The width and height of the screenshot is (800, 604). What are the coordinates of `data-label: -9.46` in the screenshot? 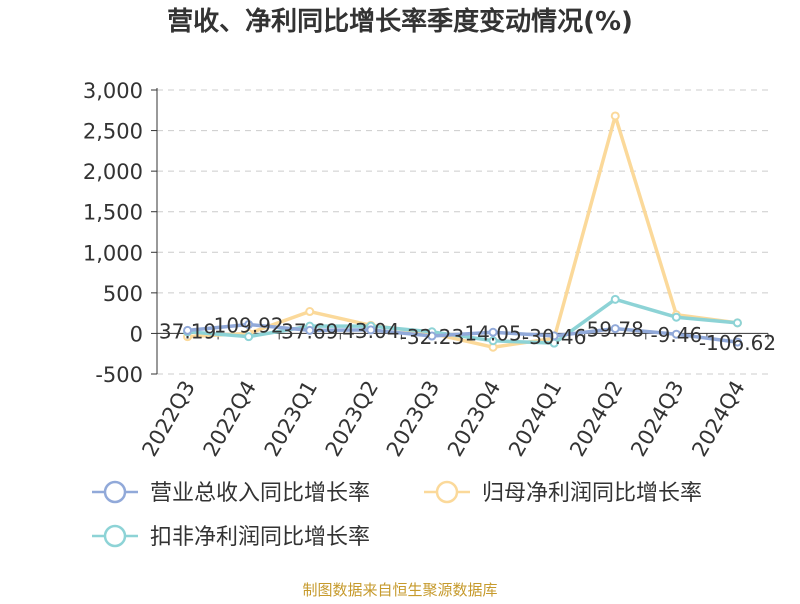 It's located at (676, 335).